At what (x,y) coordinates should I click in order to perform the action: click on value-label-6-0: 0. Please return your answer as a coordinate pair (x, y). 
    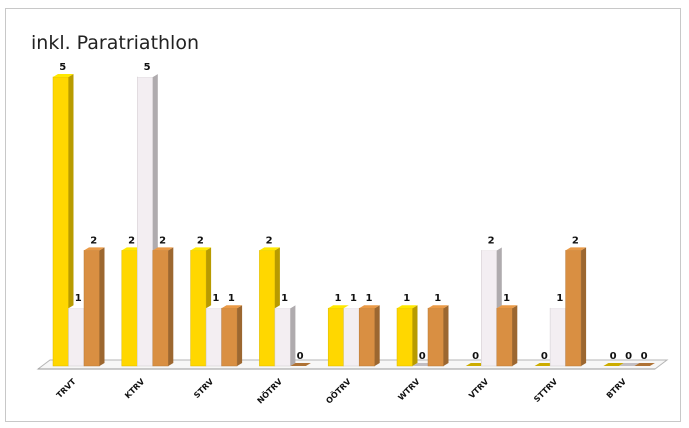
    Looking at the image, I should click on (475, 356).